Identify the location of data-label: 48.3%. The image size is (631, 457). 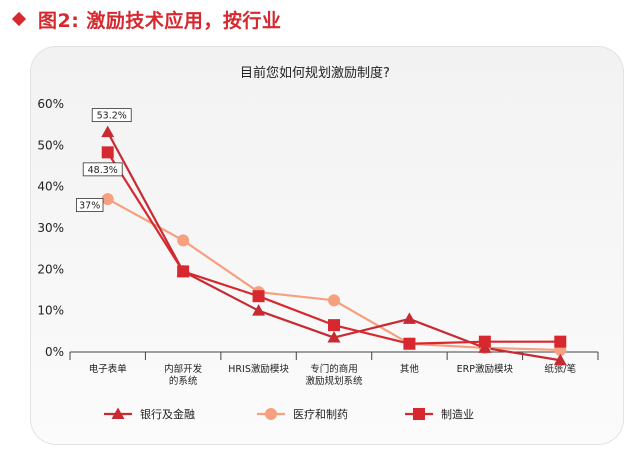
(103, 170).